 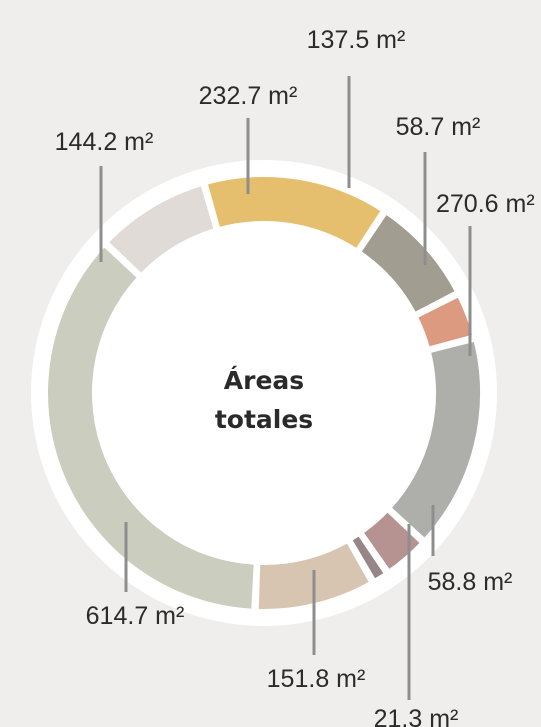 I want to click on slice-value-label: 137.5 m², so click(x=356, y=40).